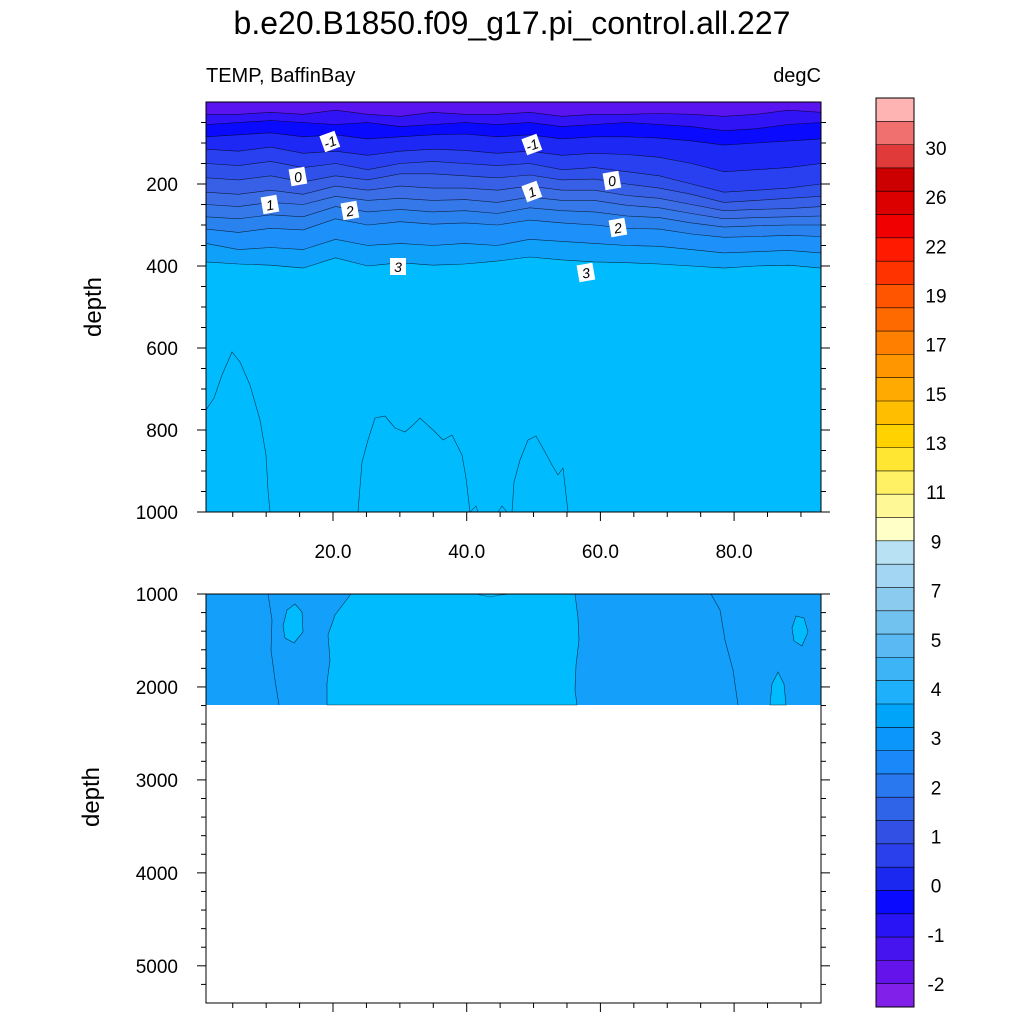  I want to click on lower-y-tick-label: 4000, so click(157, 874).